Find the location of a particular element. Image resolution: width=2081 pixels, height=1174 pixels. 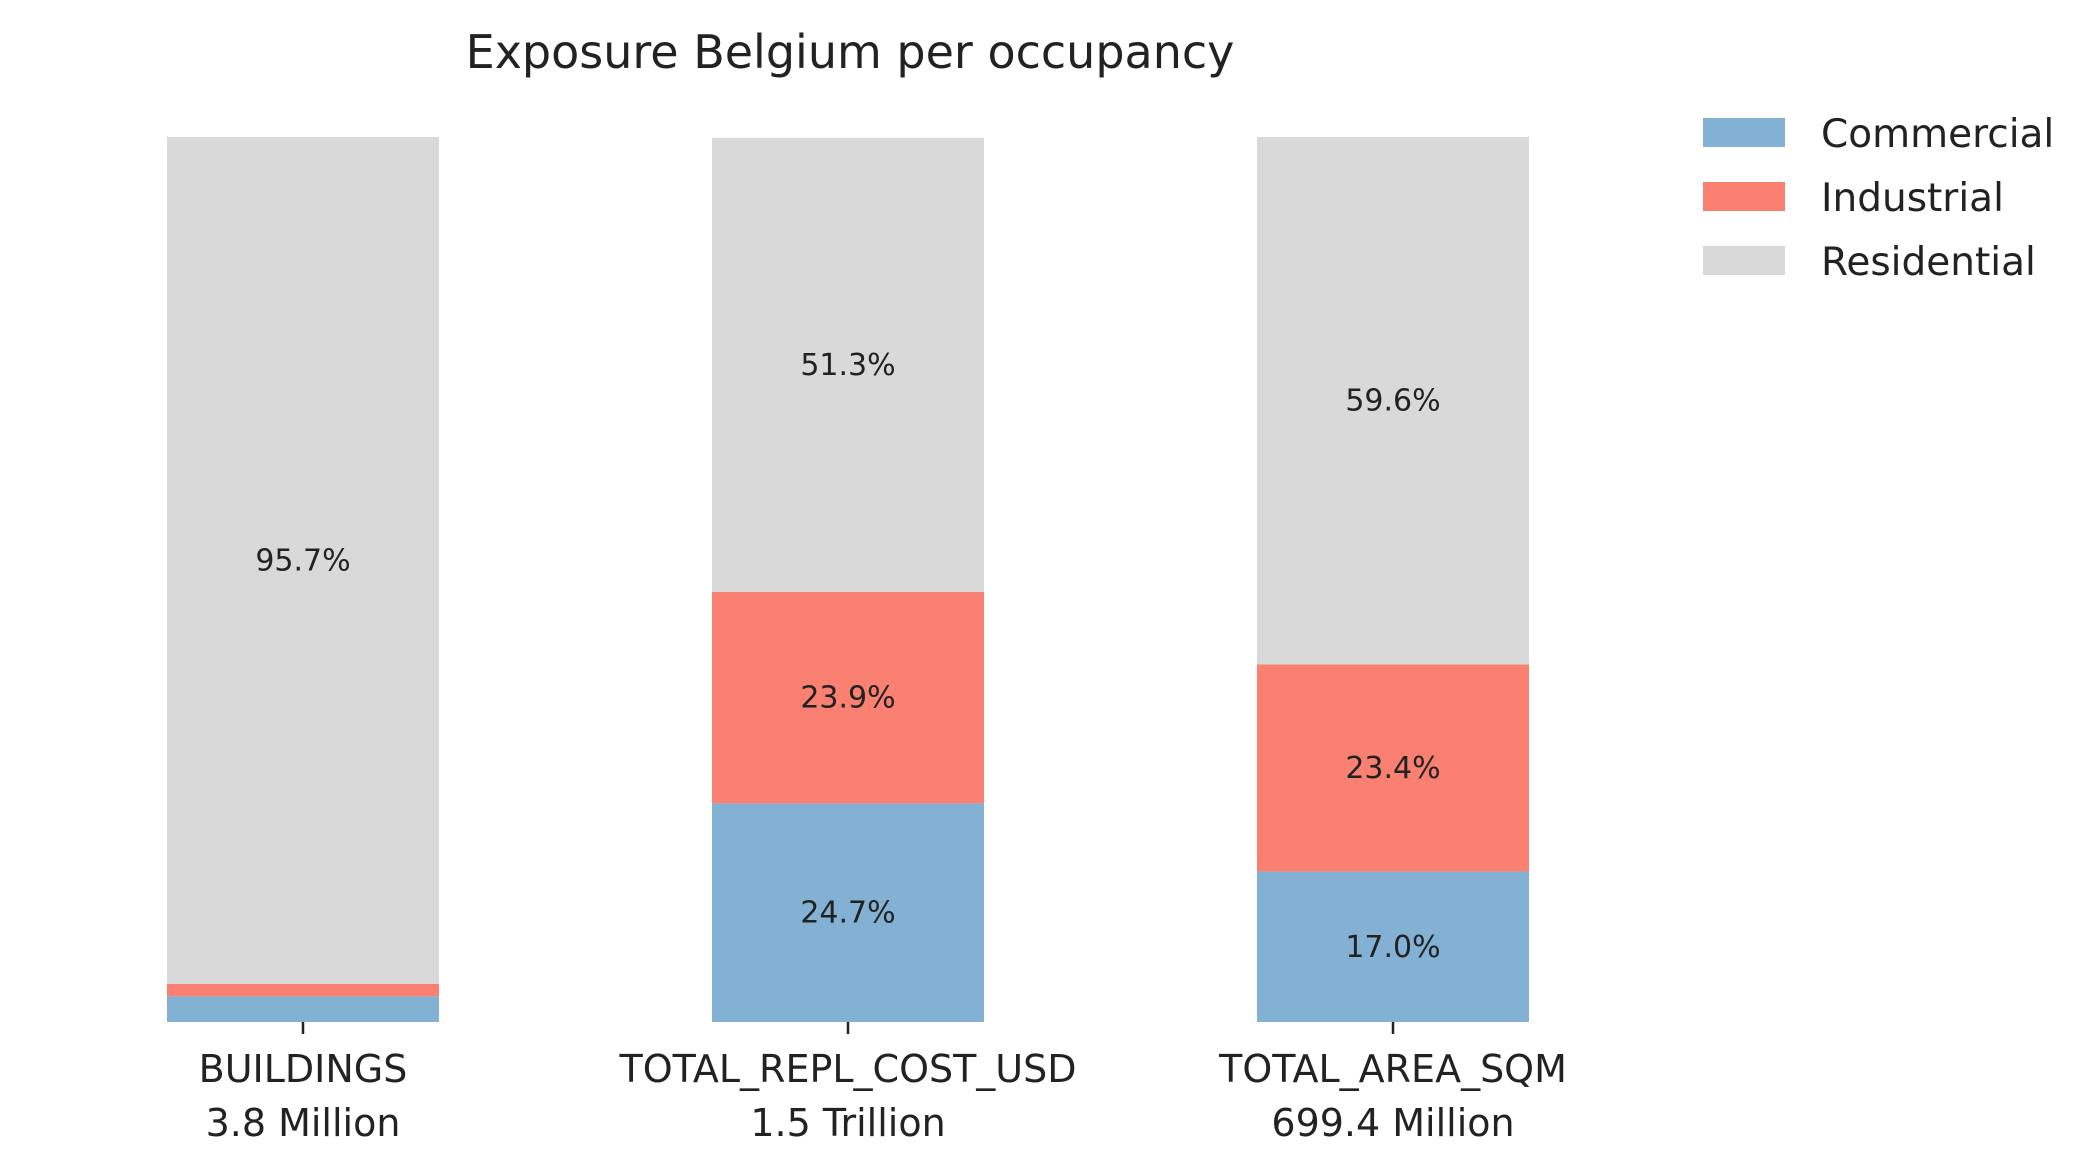

legend-label-commercial: Commercial is located at coordinates (1937, 134).